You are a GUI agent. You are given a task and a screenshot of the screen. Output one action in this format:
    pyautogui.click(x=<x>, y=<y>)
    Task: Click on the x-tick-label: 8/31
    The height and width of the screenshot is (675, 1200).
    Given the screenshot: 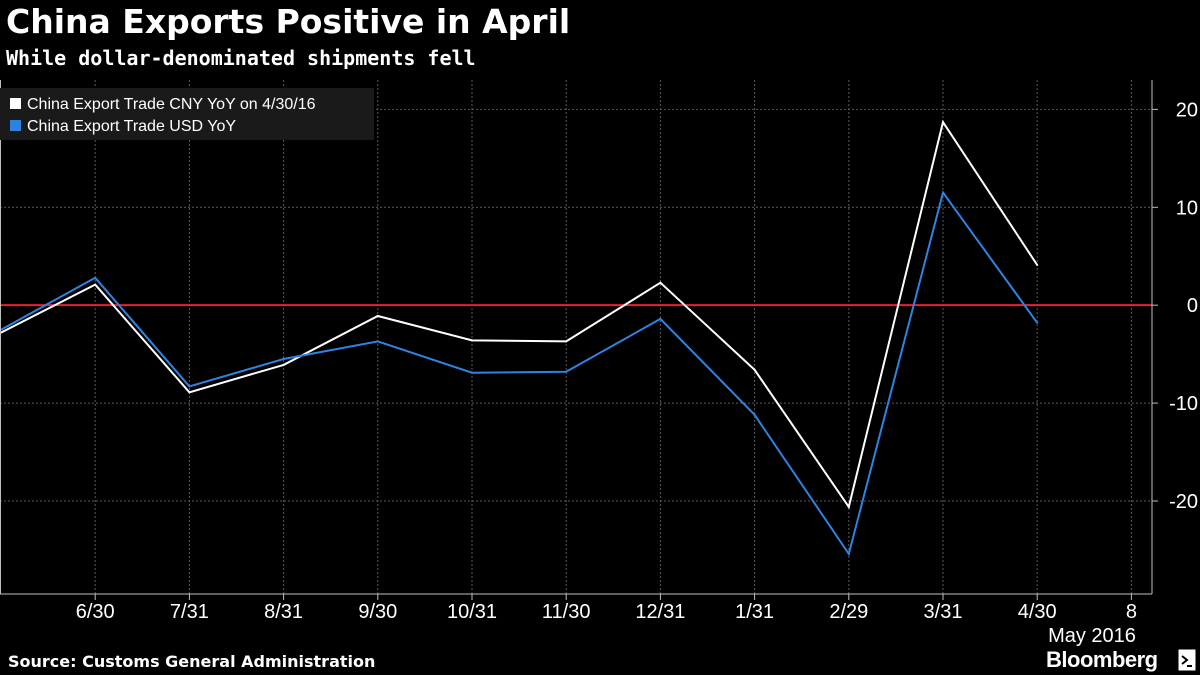 What is the action you would take?
    pyautogui.click(x=283, y=612)
    